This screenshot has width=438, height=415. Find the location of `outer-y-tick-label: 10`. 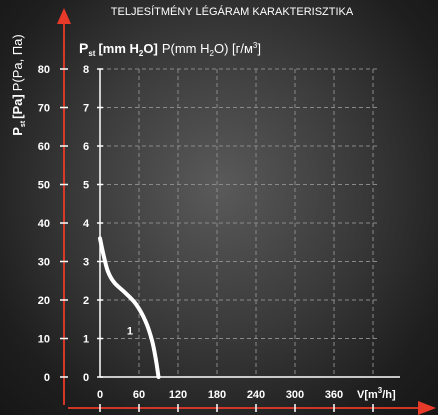

outer-y-tick-label: 10 is located at coordinates (44, 340).